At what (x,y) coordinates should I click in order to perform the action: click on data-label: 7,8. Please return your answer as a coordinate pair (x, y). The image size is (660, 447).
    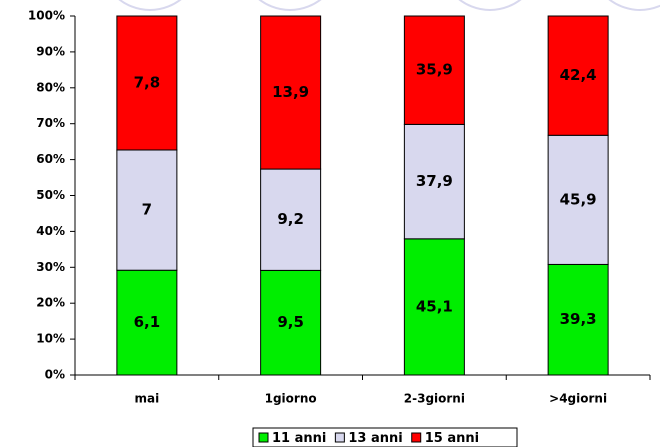
    Looking at the image, I should click on (147, 82).